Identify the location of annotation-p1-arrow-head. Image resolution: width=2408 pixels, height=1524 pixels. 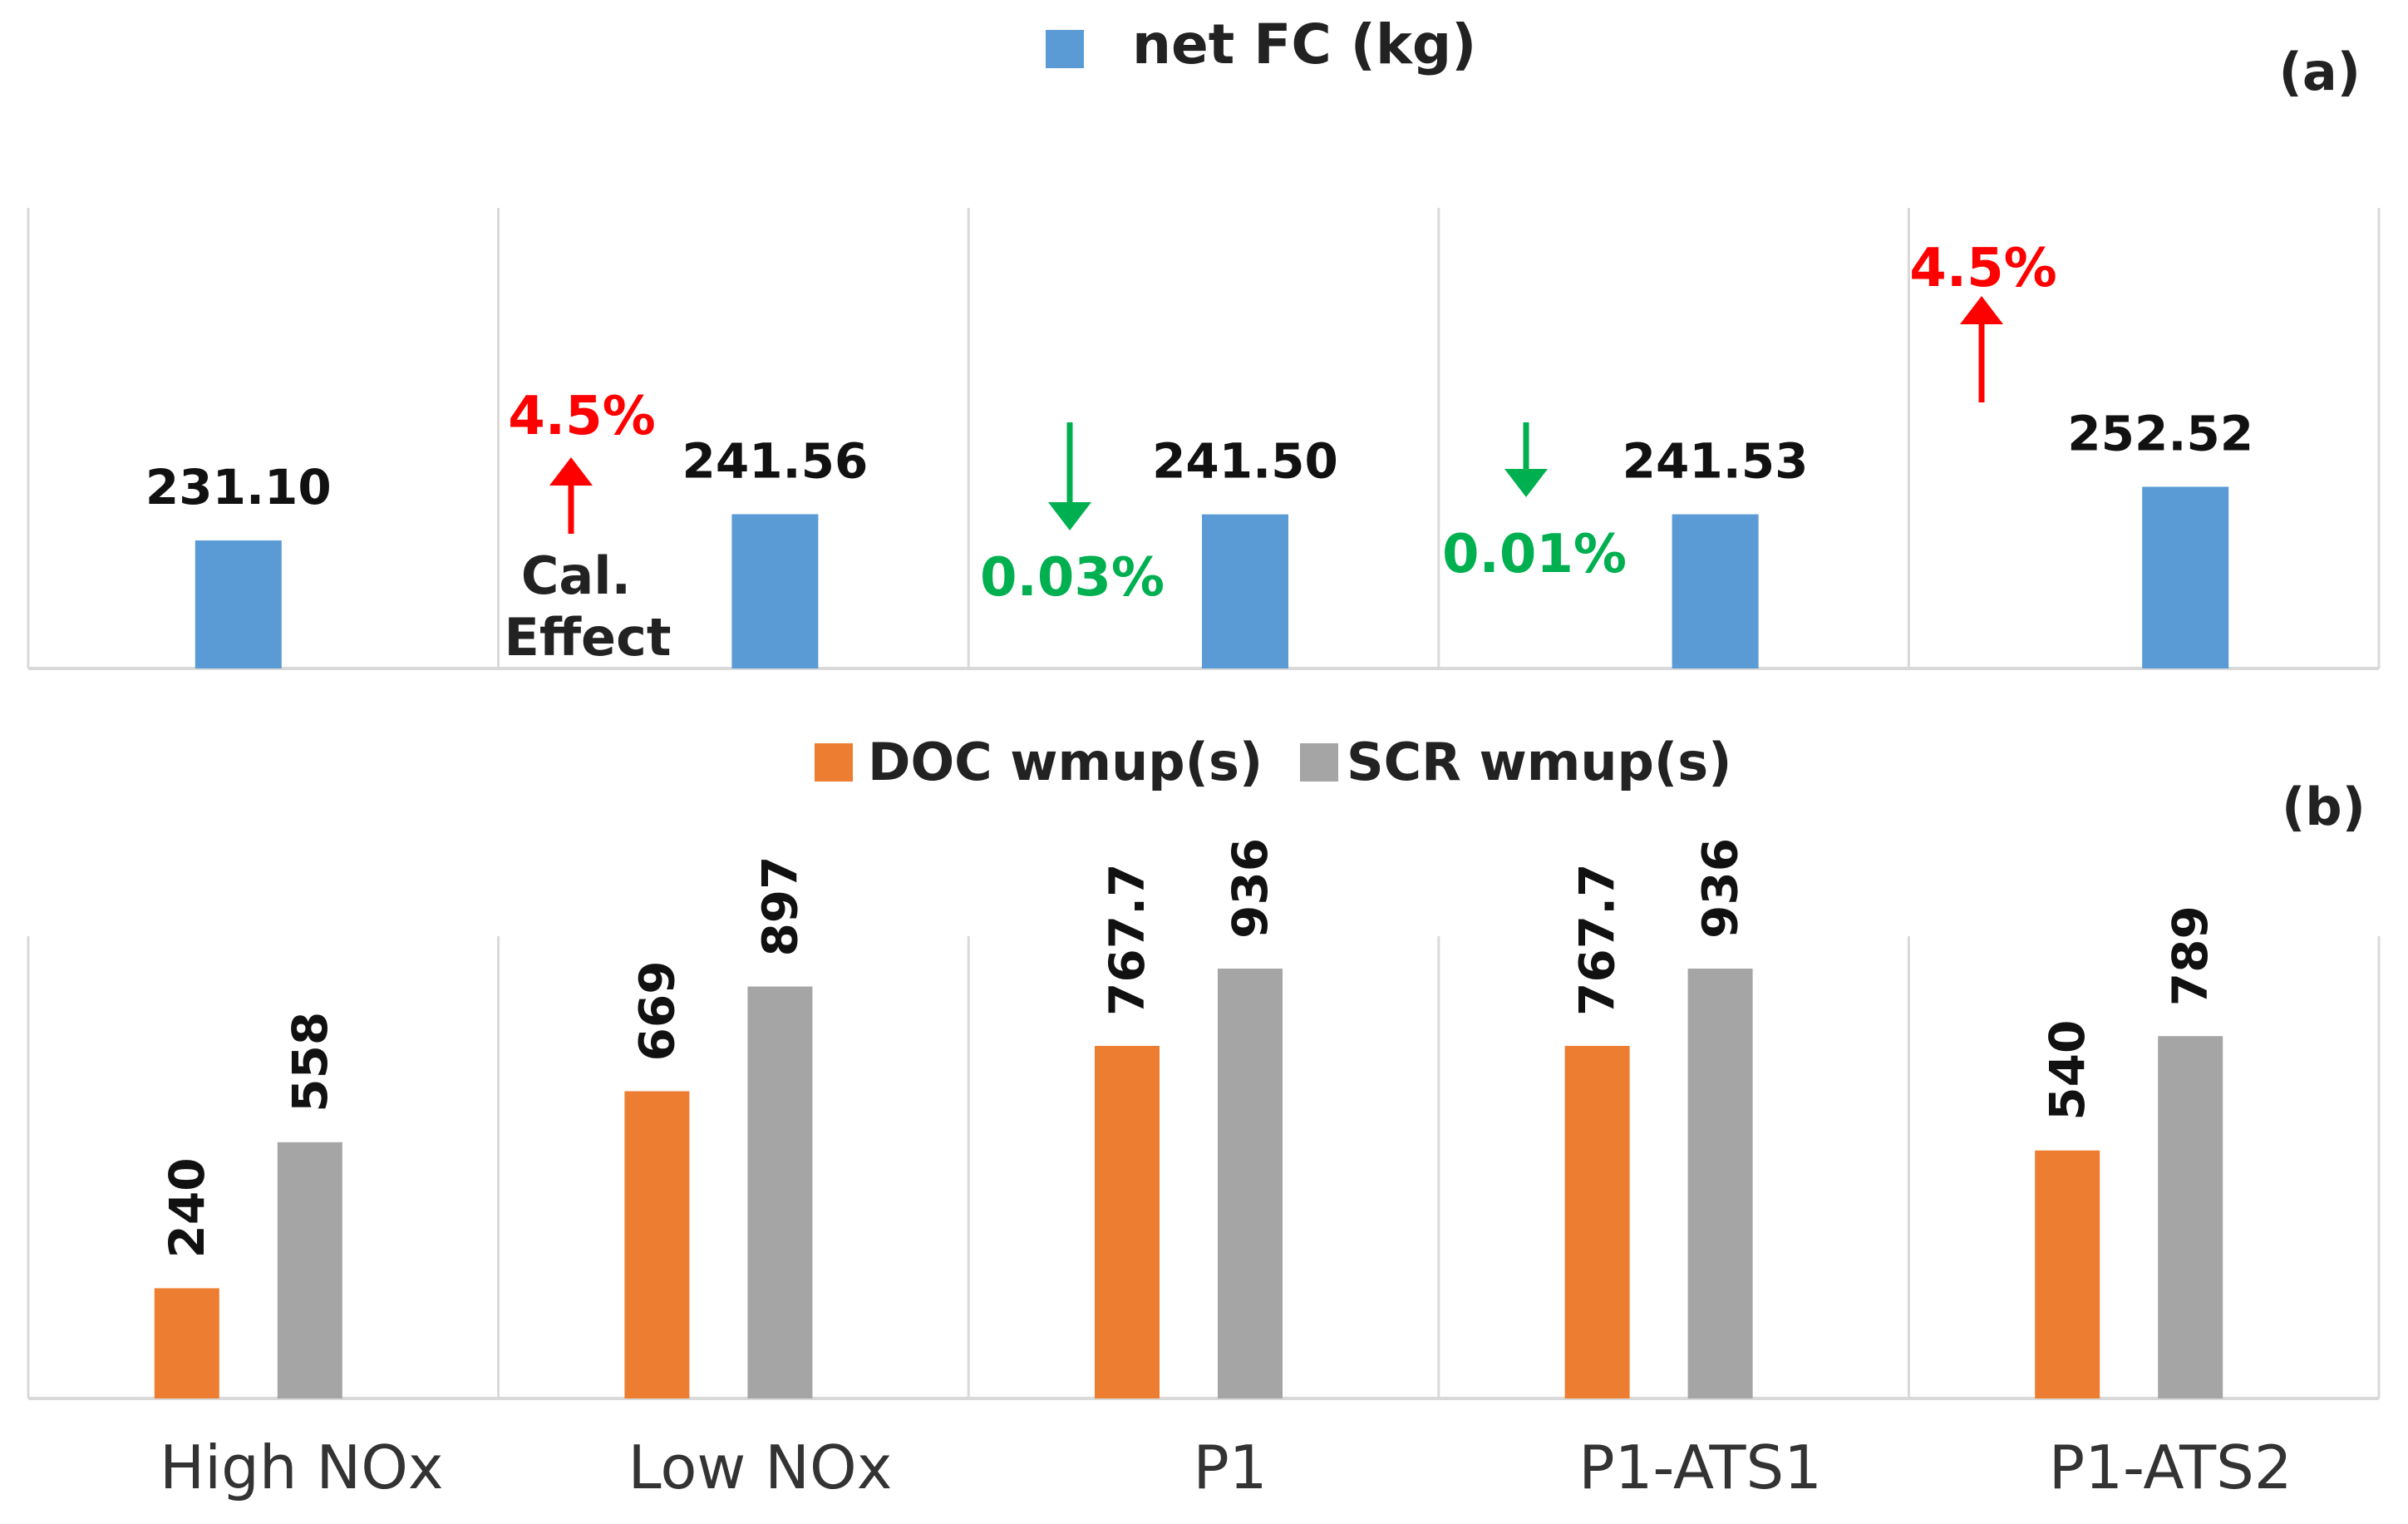
(1069, 516).